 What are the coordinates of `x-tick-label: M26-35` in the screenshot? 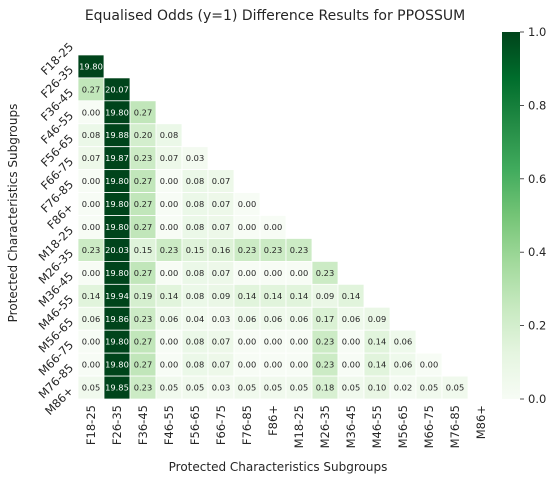 It's located at (325, 426).